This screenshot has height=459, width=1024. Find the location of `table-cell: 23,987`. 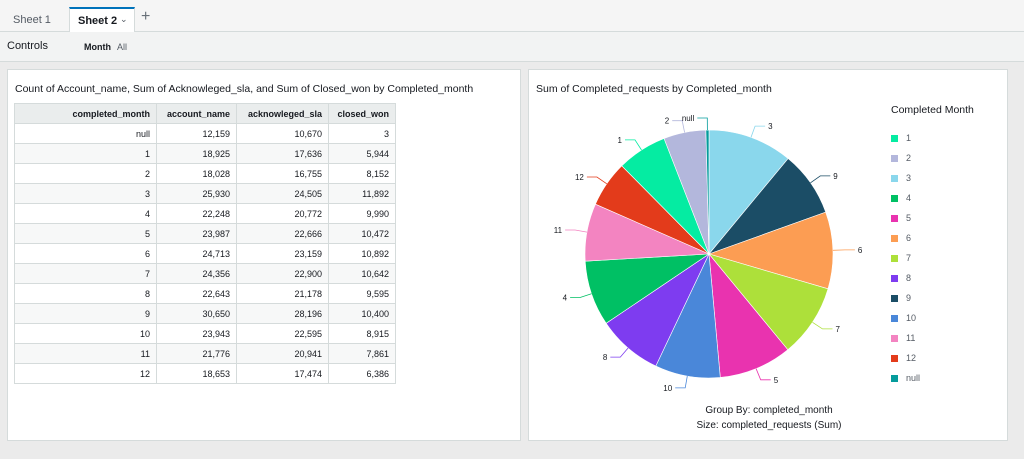

table-cell: 23,987 is located at coordinates (196, 233).